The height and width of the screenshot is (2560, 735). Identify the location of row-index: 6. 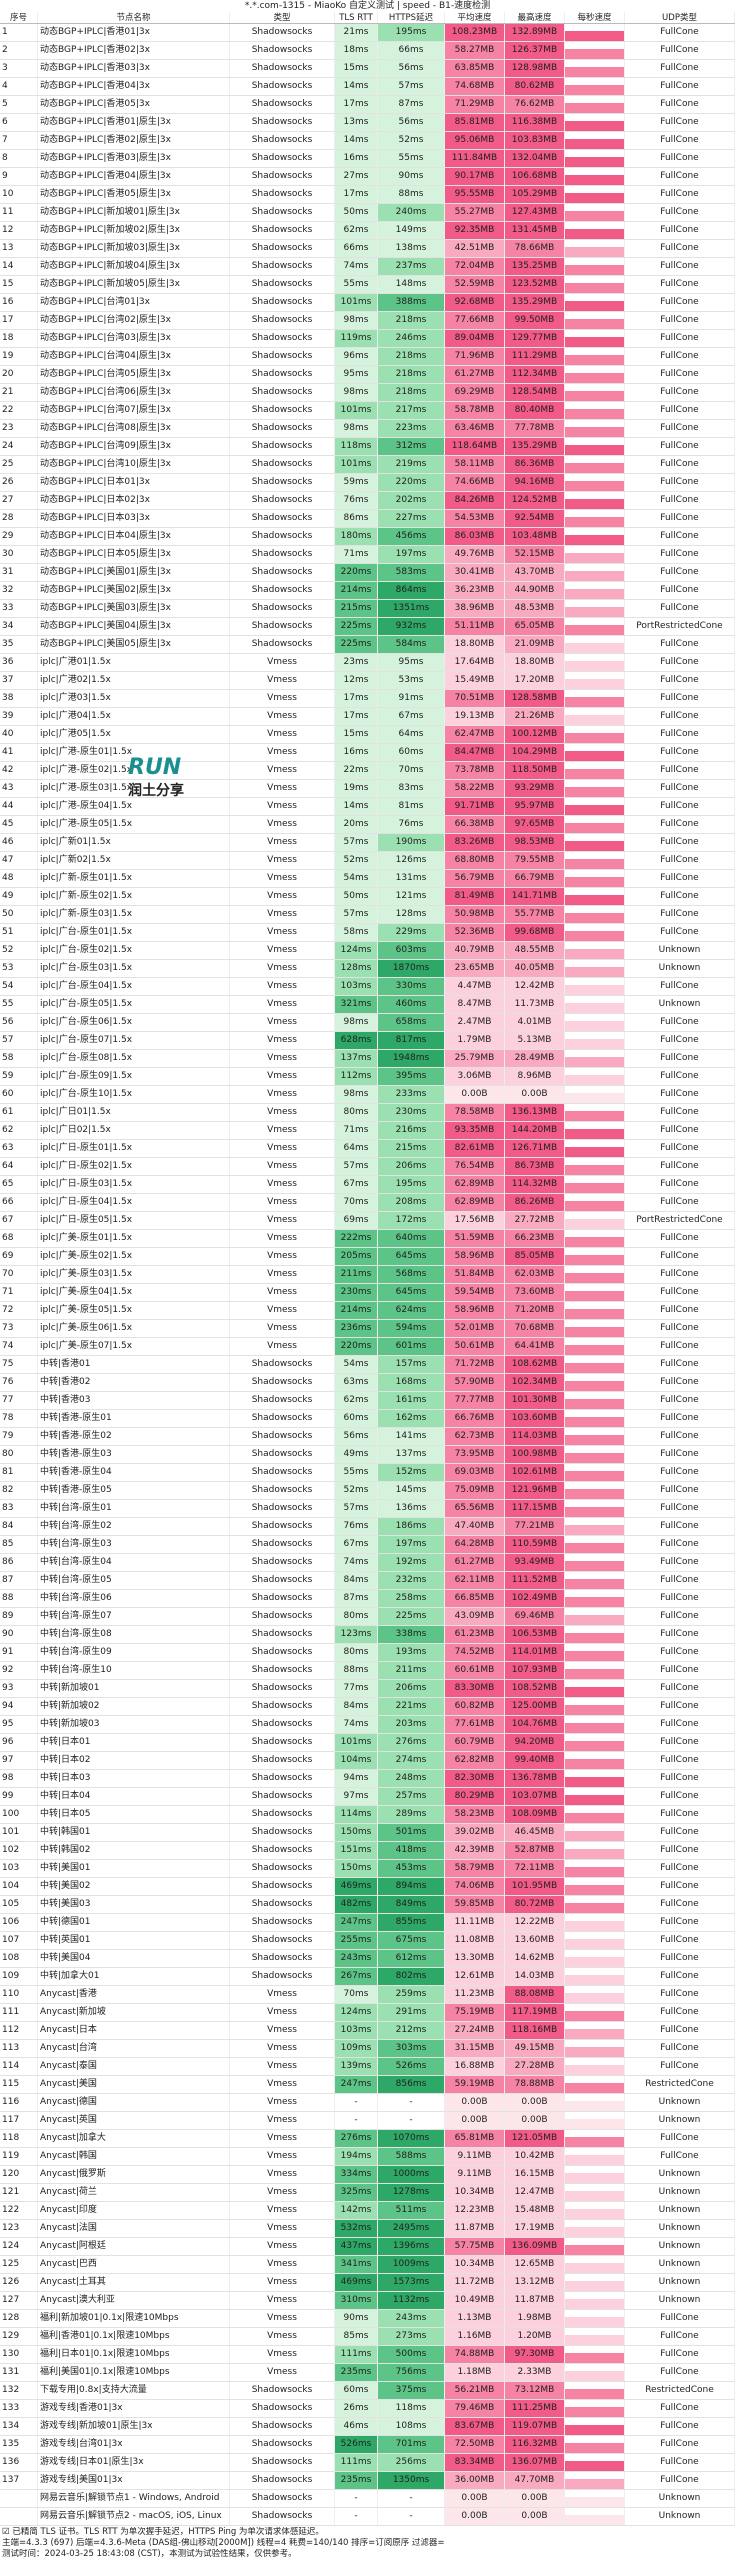
(19, 122).